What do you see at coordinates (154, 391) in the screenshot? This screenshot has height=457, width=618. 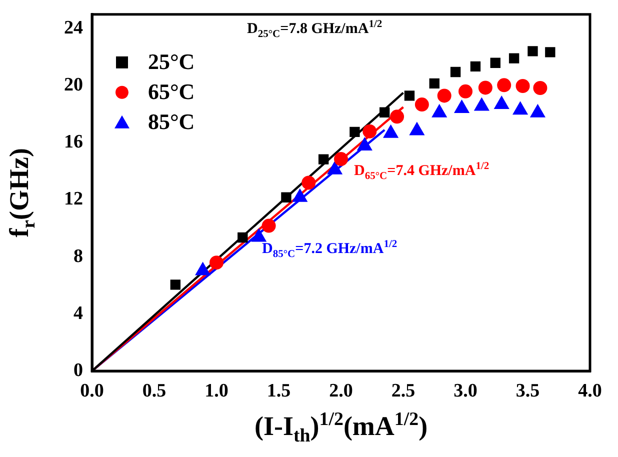 I see `x-tick-label: 0.5` at bounding box center [154, 391].